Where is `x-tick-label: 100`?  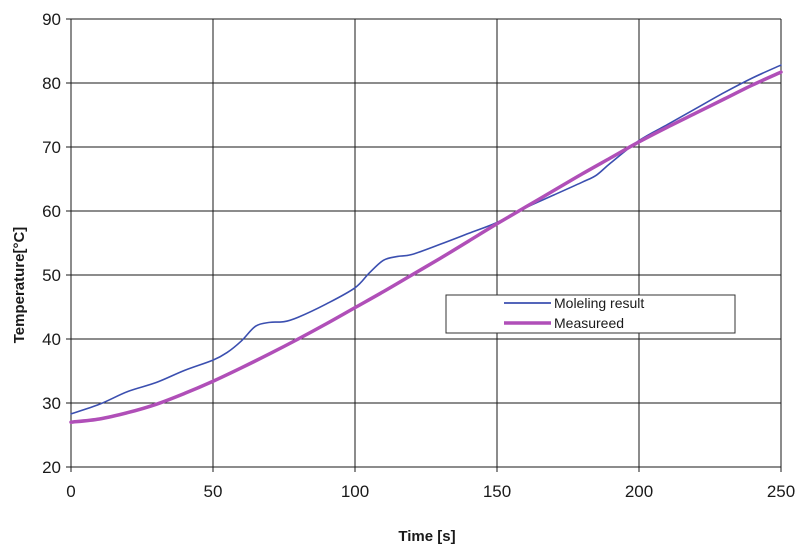 x-tick-label: 100 is located at coordinates (355, 491).